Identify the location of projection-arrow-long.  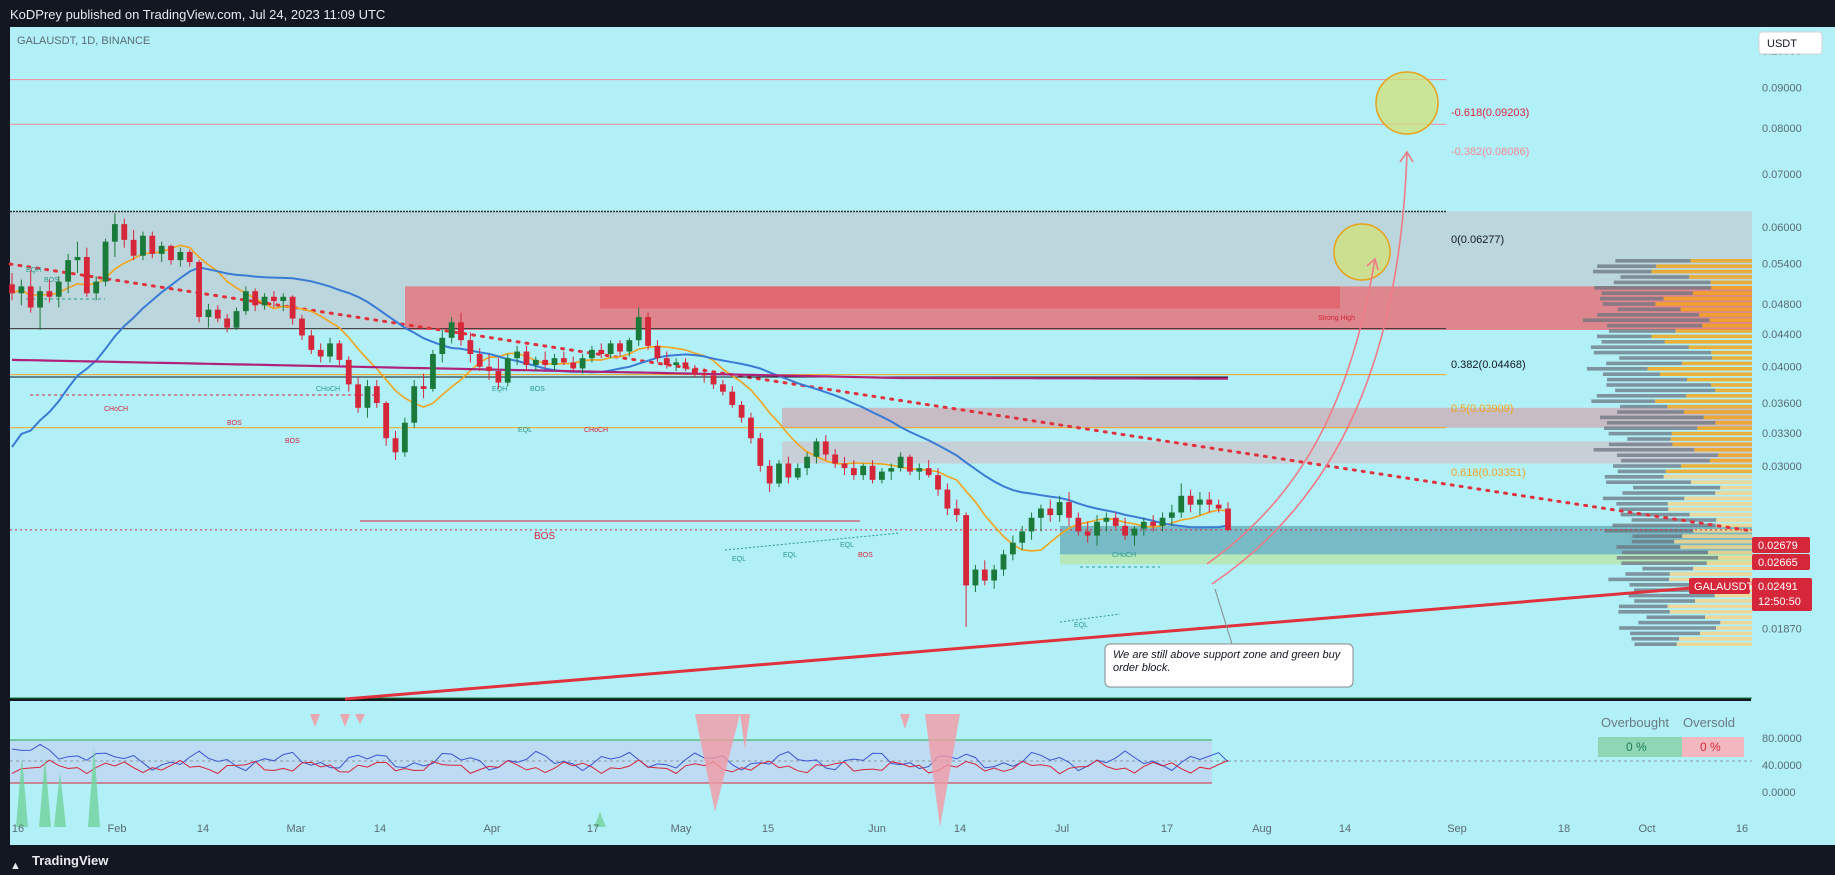
(1309, 368).